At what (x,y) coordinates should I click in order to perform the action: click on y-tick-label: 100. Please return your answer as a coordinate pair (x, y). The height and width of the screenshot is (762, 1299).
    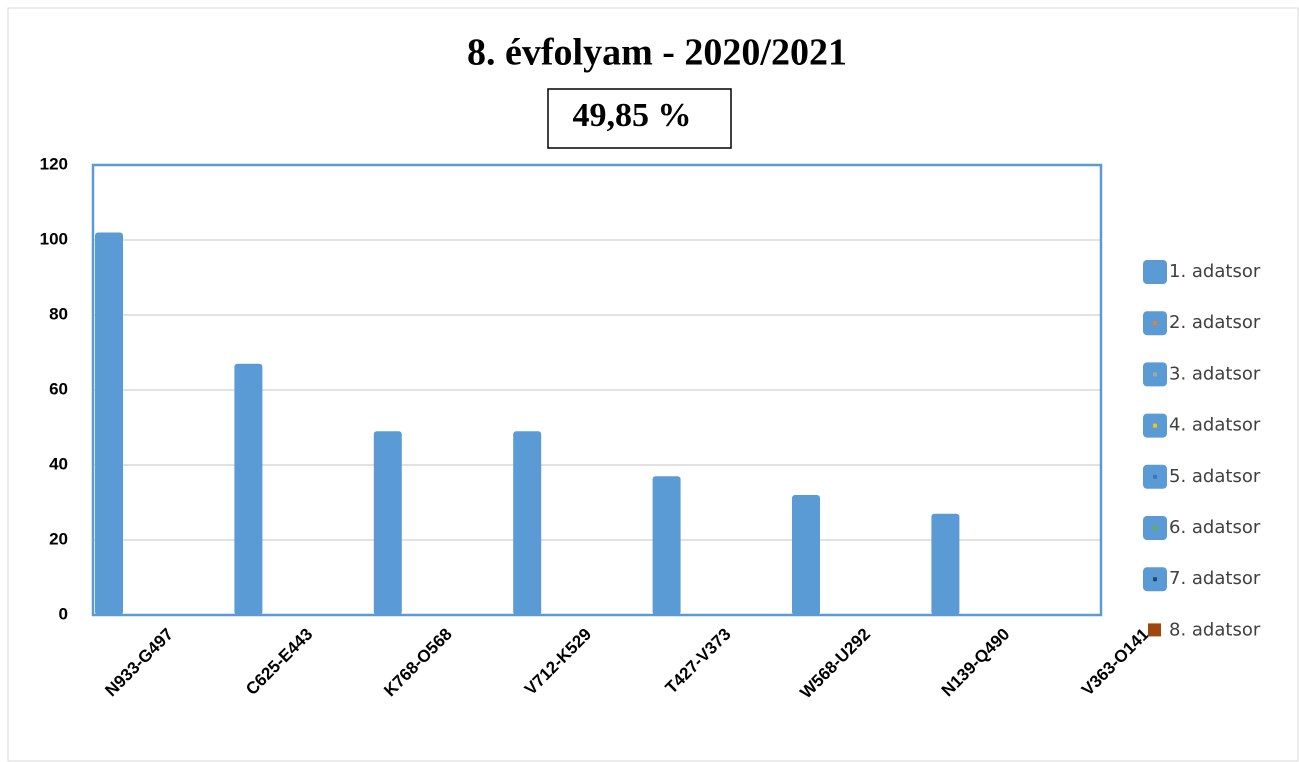
    Looking at the image, I should click on (54, 238).